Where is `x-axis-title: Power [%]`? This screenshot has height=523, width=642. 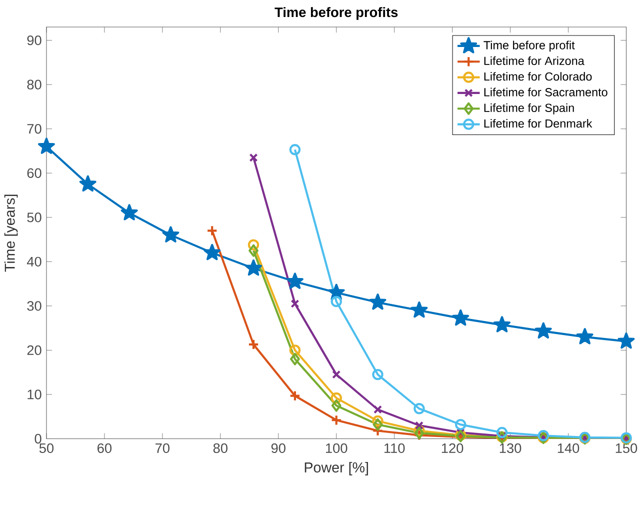
x-axis-title: Power [%] is located at coordinates (336, 469).